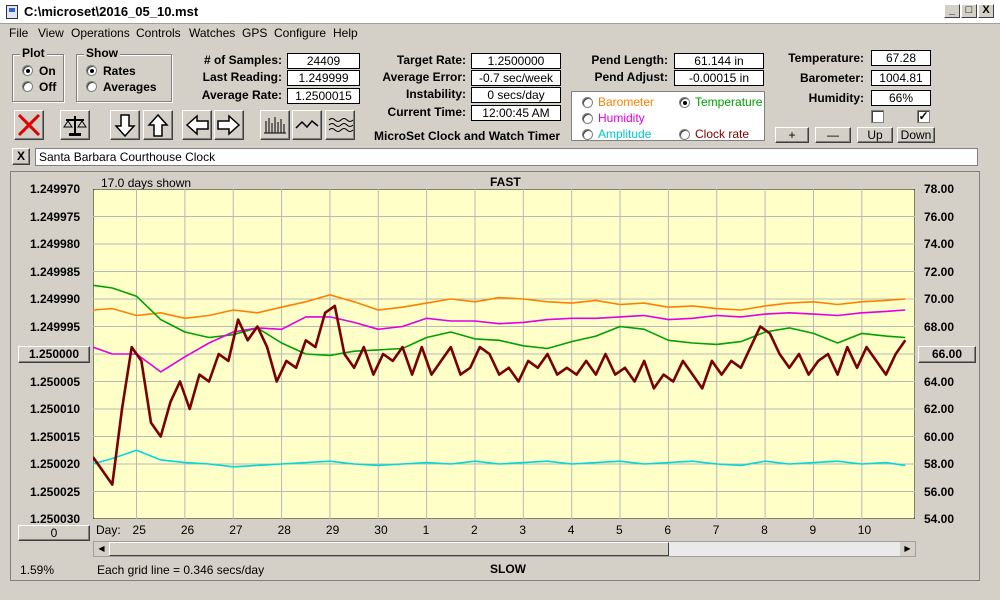 The image size is (1000, 600). Describe the element at coordinates (668, 116) in the screenshot. I see `sensor-select-box` at that location.